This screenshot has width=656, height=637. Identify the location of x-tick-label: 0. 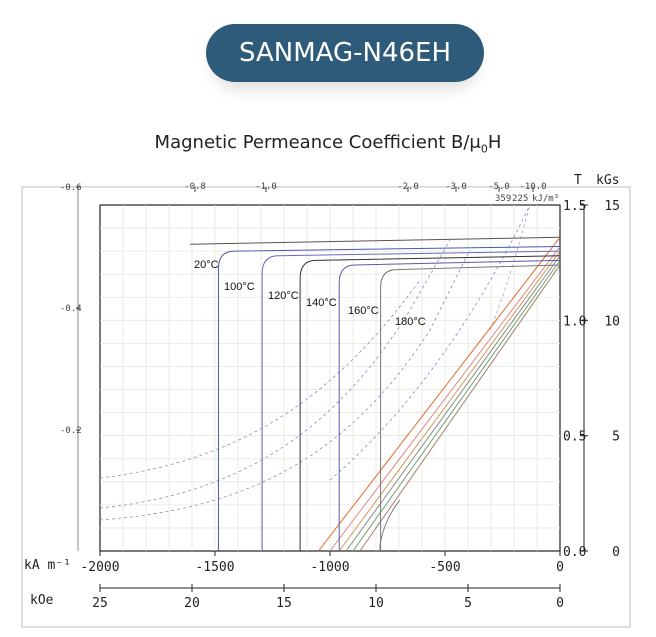
(560, 567).